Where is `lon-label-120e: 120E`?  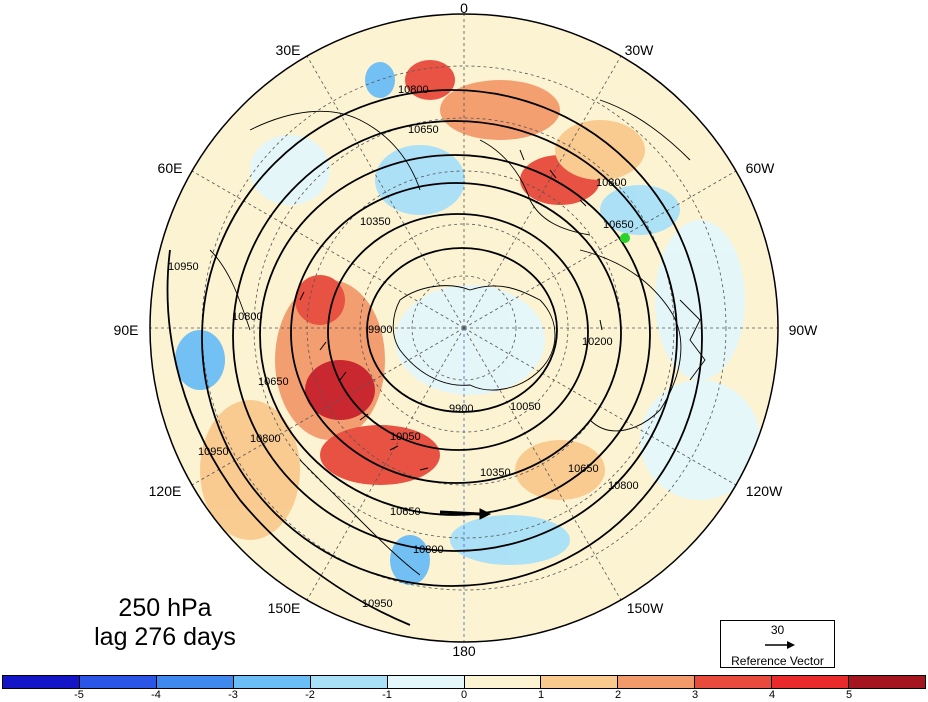
lon-label-120e: 120E is located at coordinates (165, 491).